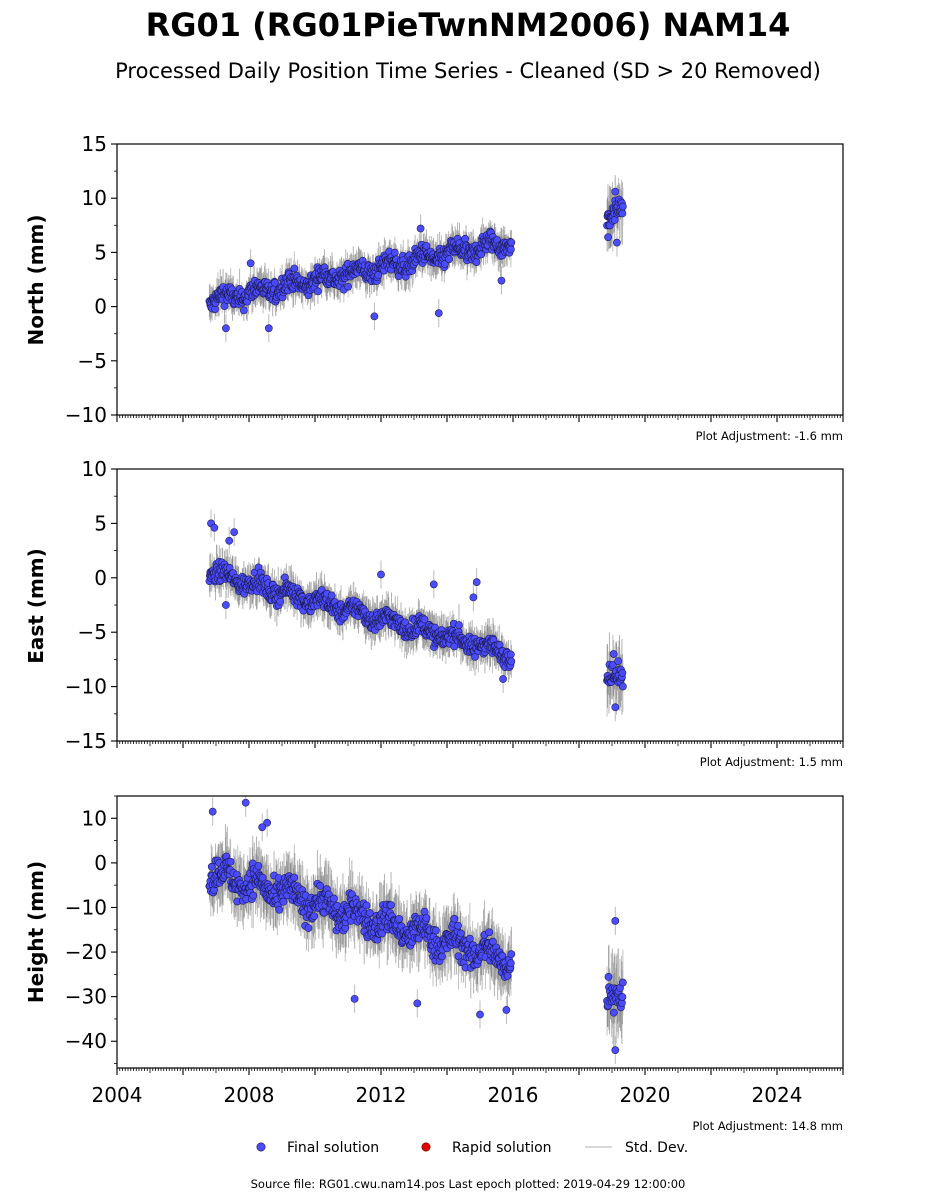 The height and width of the screenshot is (1200, 937). What do you see at coordinates (100, 863) in the screenshot?
I see `height-y-tick-label: 0` at bounding box center [100, 863].